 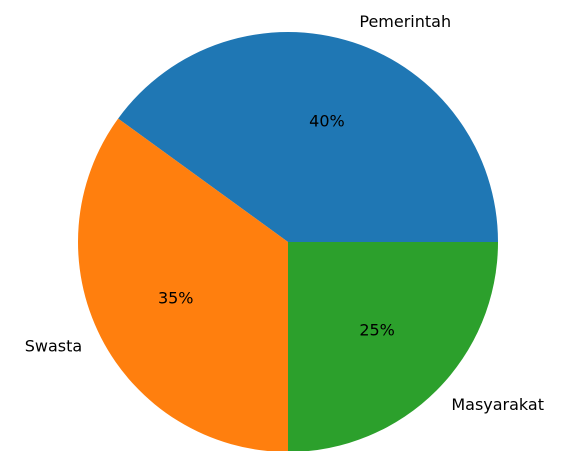 I want to click on percent-label: 35%, so click(x=176, y=298).